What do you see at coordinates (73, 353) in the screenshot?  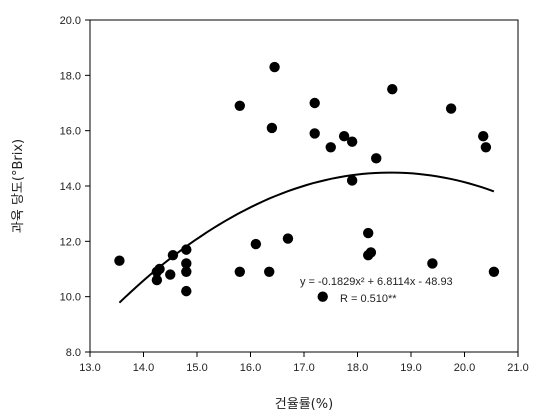 I see `y-tick-label: 8.0` at bounding box center [73, 353].